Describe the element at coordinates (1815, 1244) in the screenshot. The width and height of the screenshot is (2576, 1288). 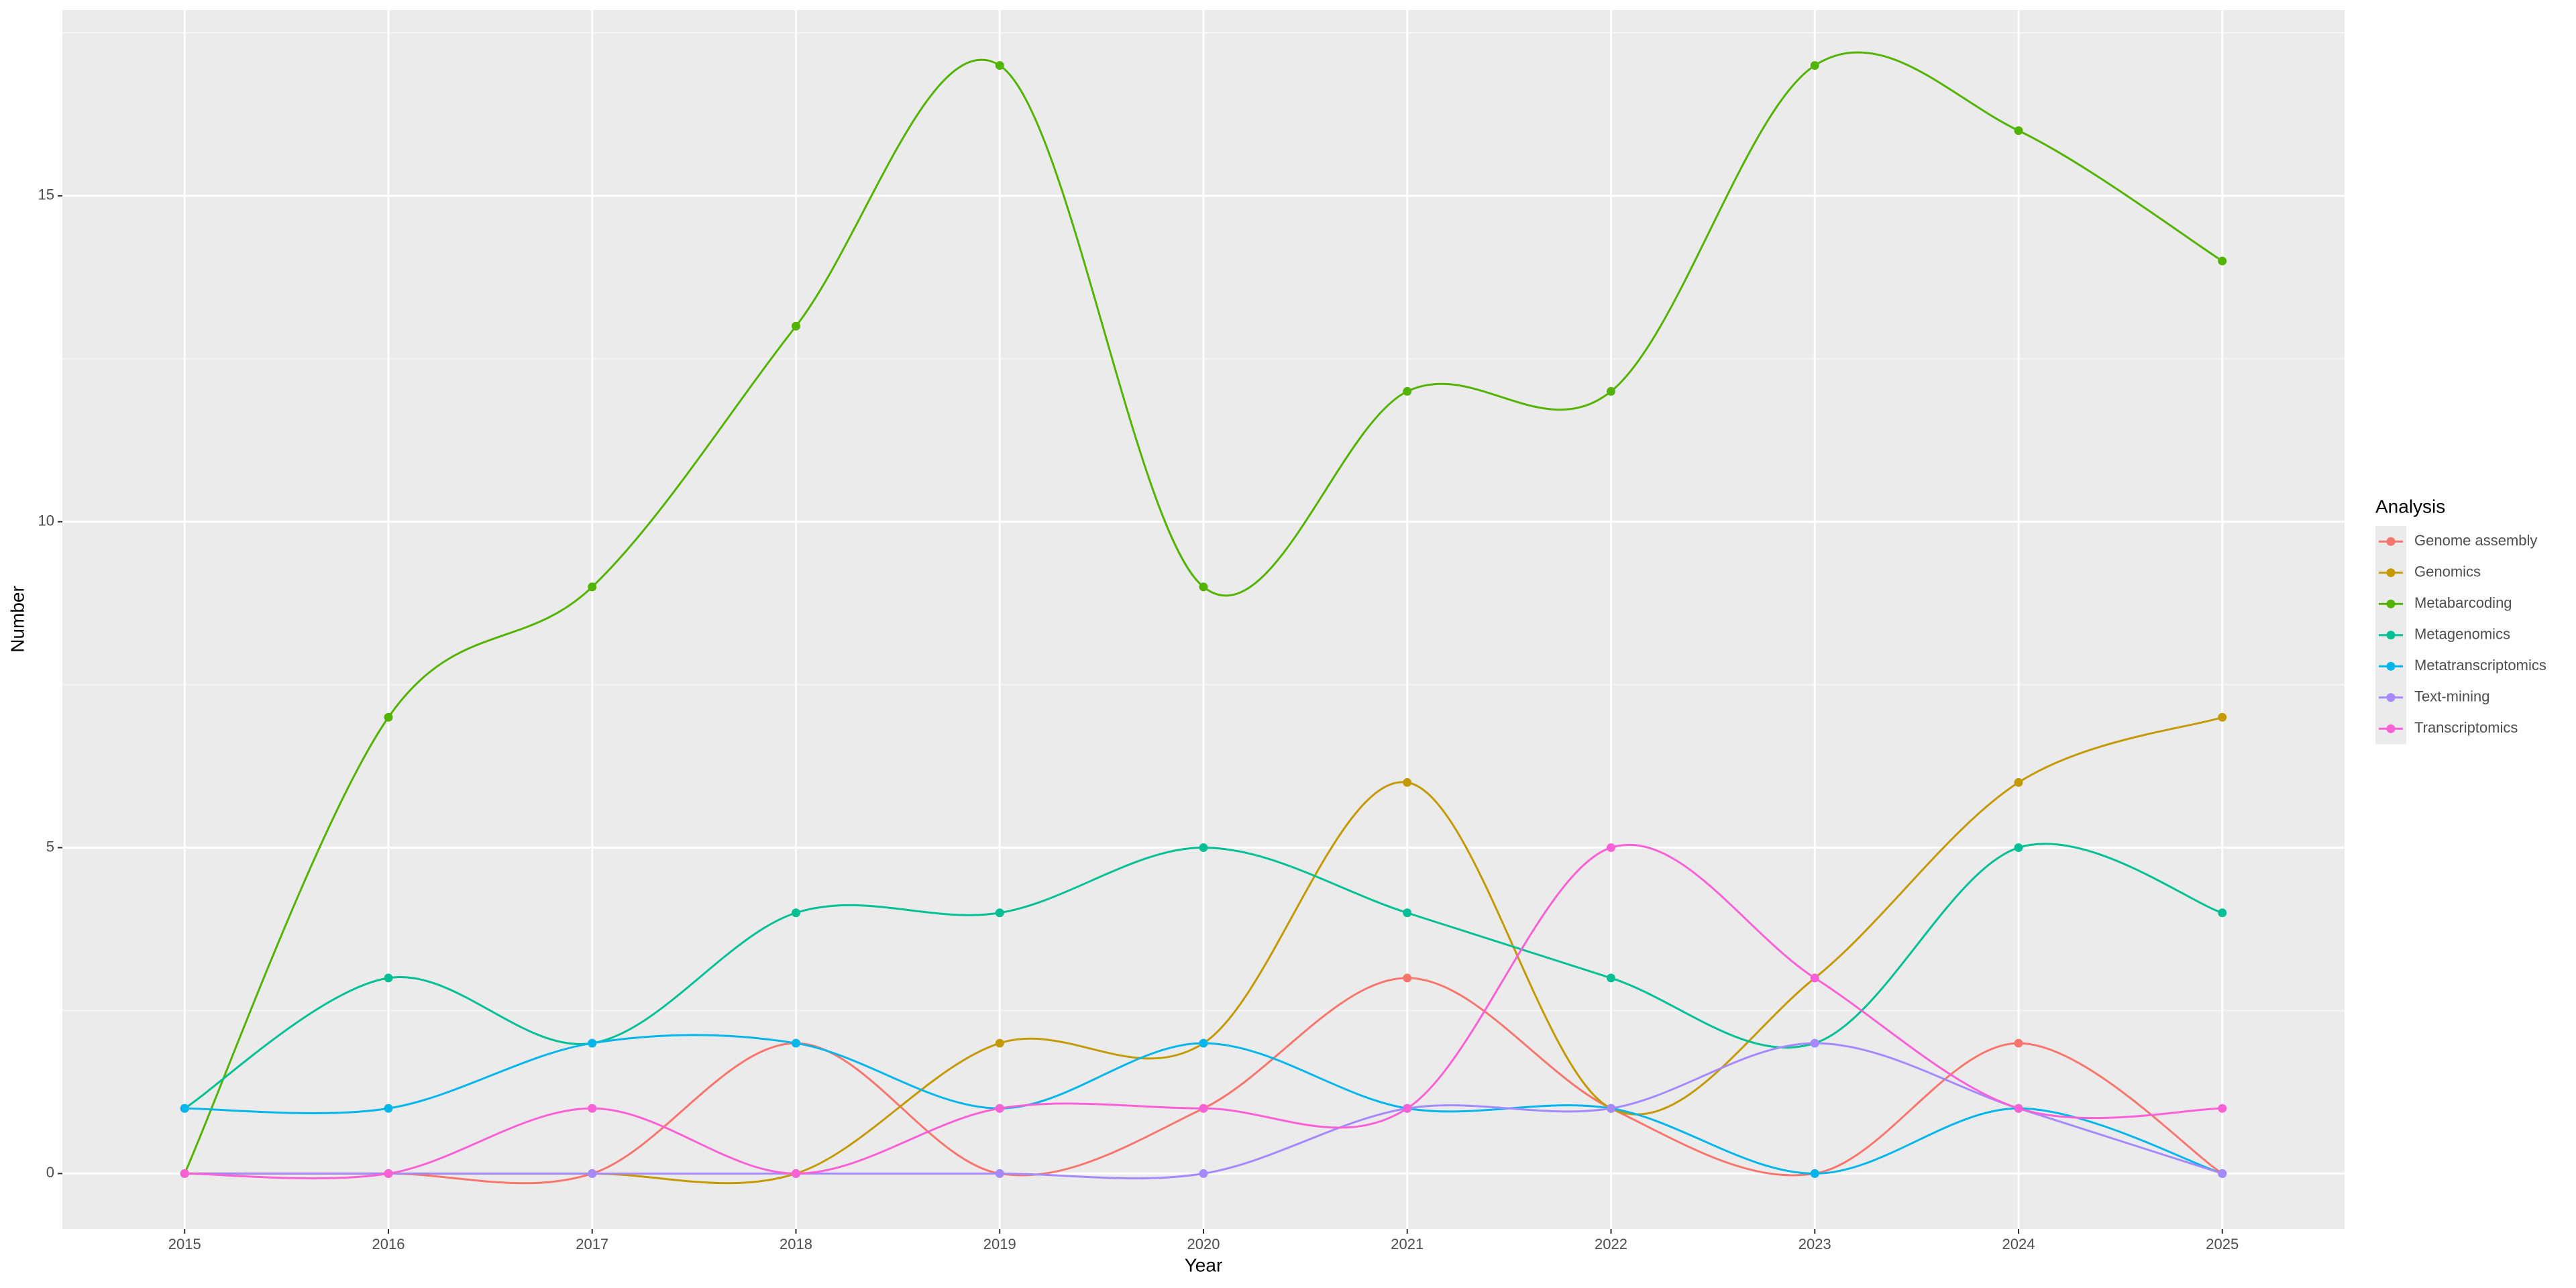
I see `x-tick-label: 2023` at that location.